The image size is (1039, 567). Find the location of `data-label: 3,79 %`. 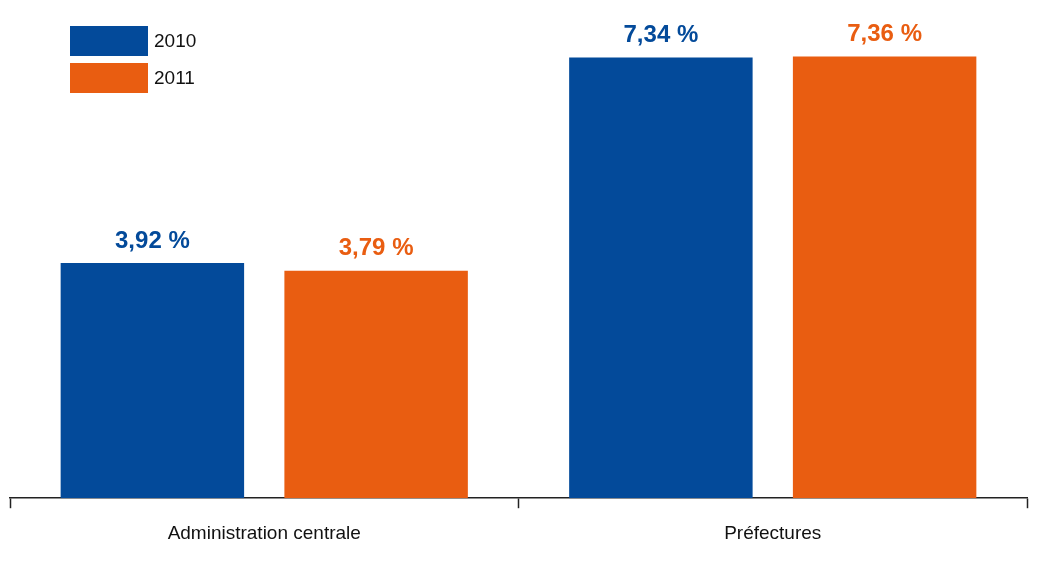

data-label: 3,79 % is located at coordinates (376, 247).